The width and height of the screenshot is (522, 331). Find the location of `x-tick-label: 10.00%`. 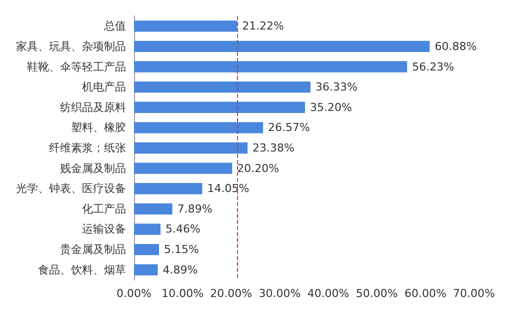

x-tick-label: 10.00% is located at coordinates (183, 293).